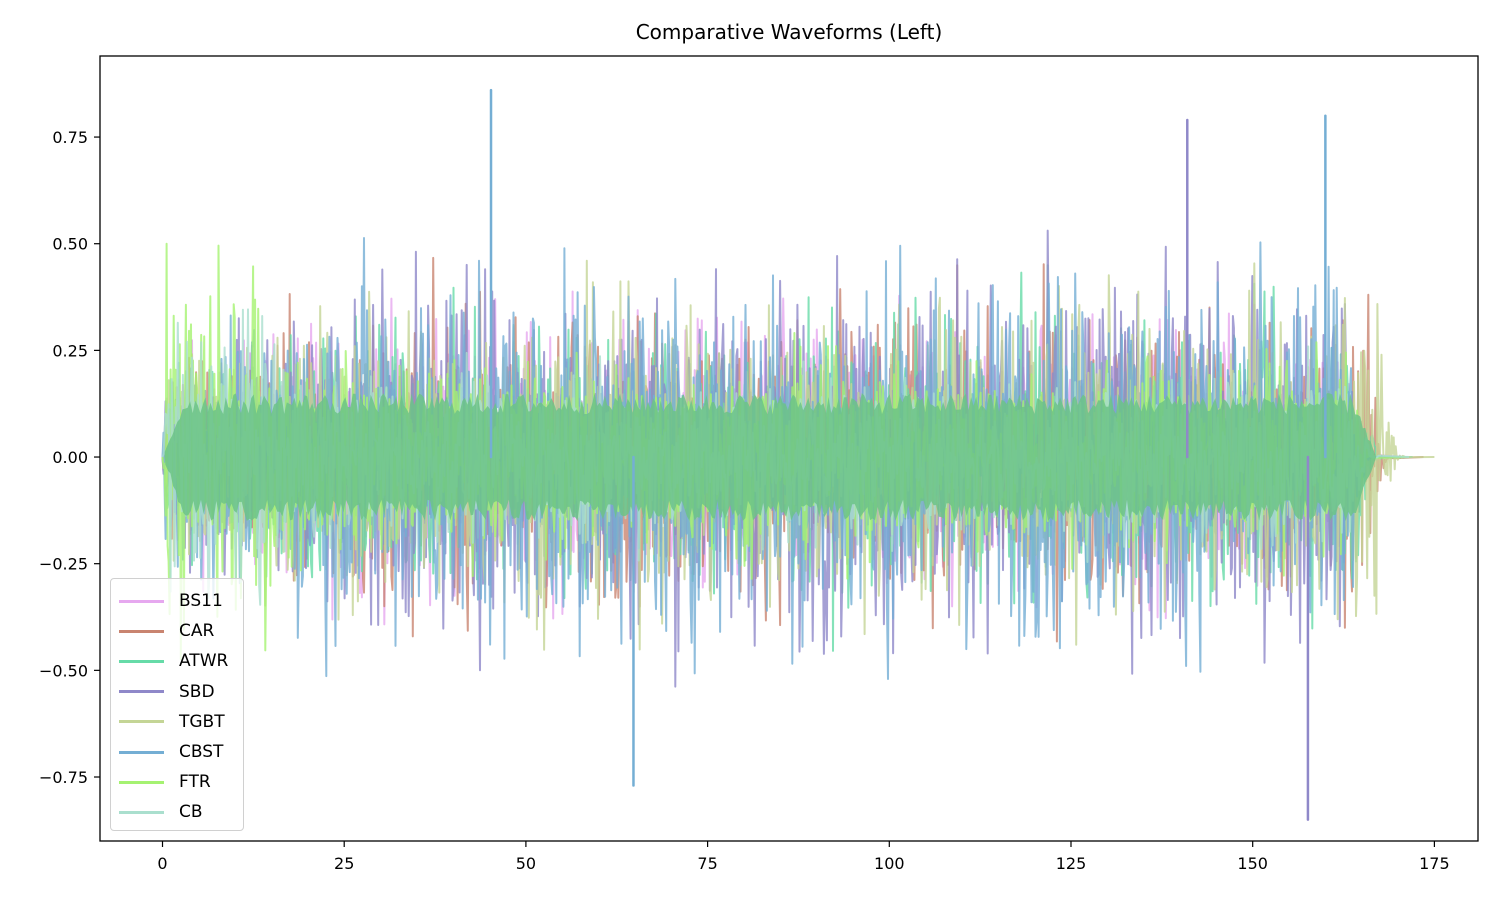  I want to click on y-tick-label: 0.50, so click(70, 244).